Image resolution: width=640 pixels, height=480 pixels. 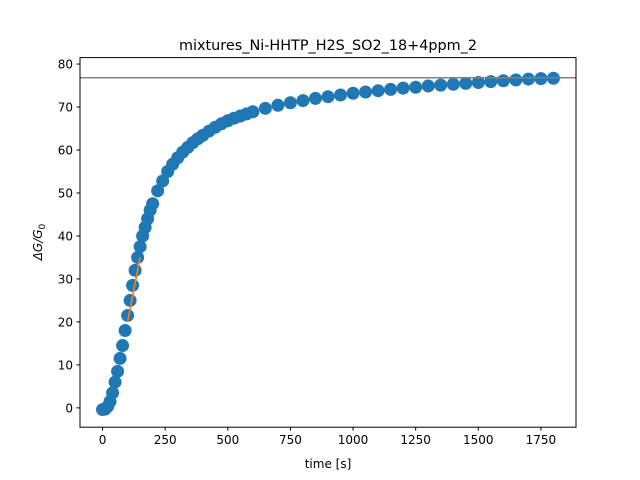 What do you see at coordinates (65, 193) in the screenshot?
I see `y-tick-label: 50` at bounding box center [65, 193].